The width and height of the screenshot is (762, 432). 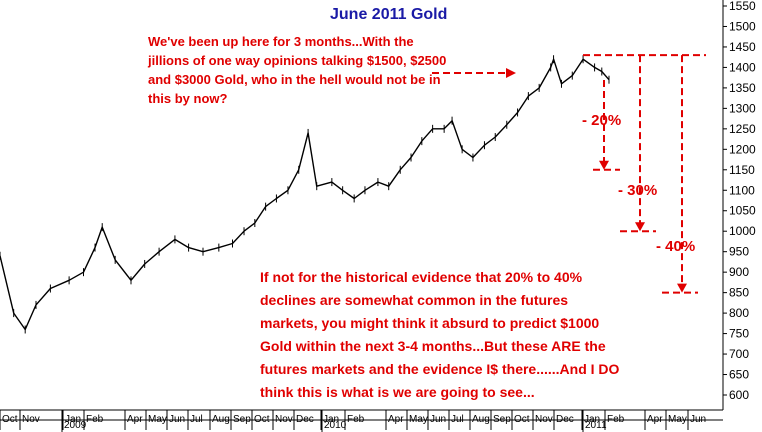 What do you see at coordinates (742, 47) in the screenshot?
I see `y-tick-label: 1450` at bounding box center [742, 47].